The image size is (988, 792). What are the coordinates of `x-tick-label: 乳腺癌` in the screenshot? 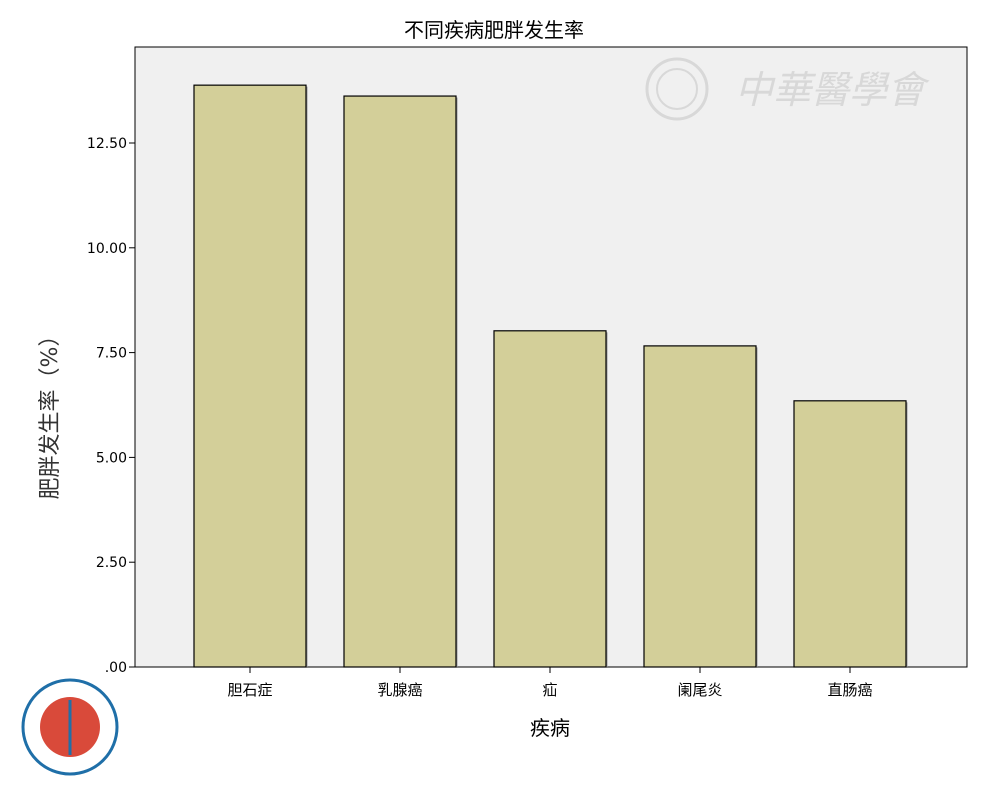 It's located at (399, 690).